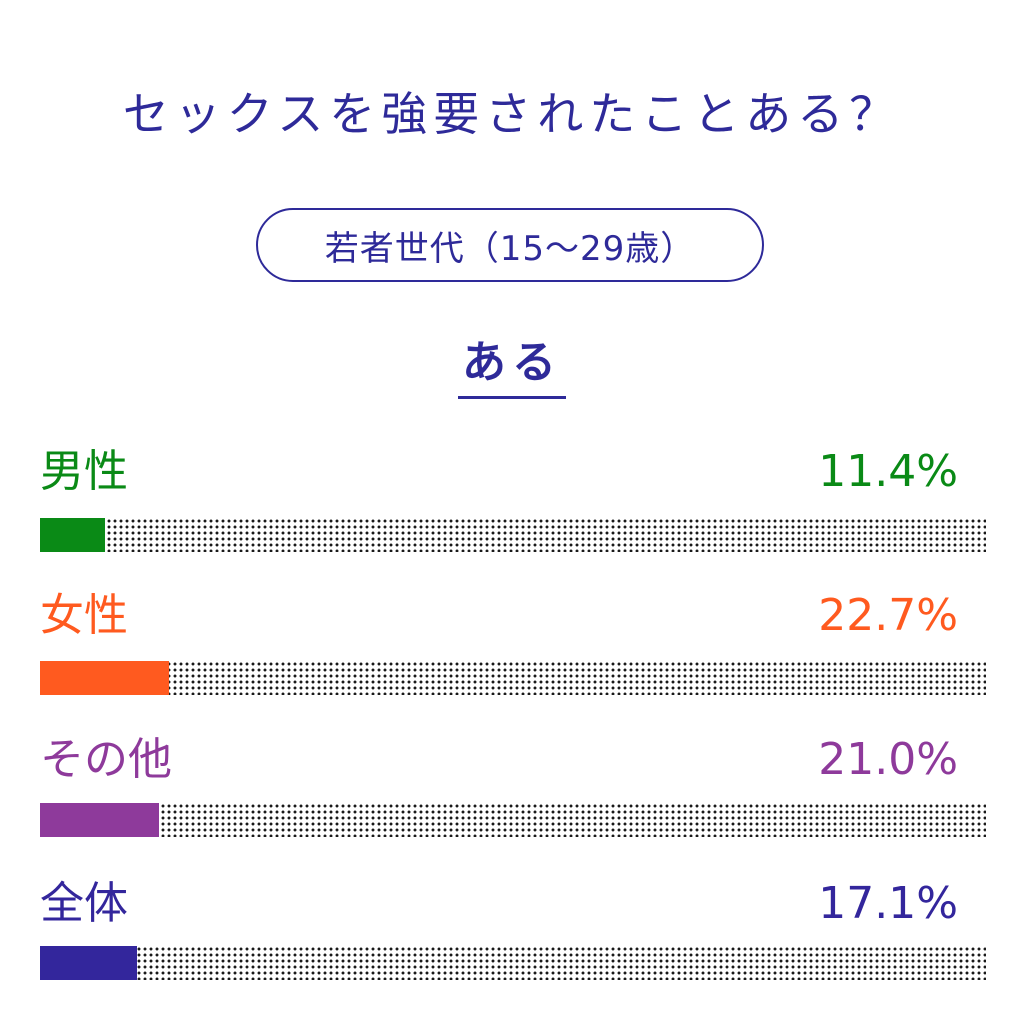  I want to click on age-group-badge: 若者世代（15〜29歳）, so click(510, 245).